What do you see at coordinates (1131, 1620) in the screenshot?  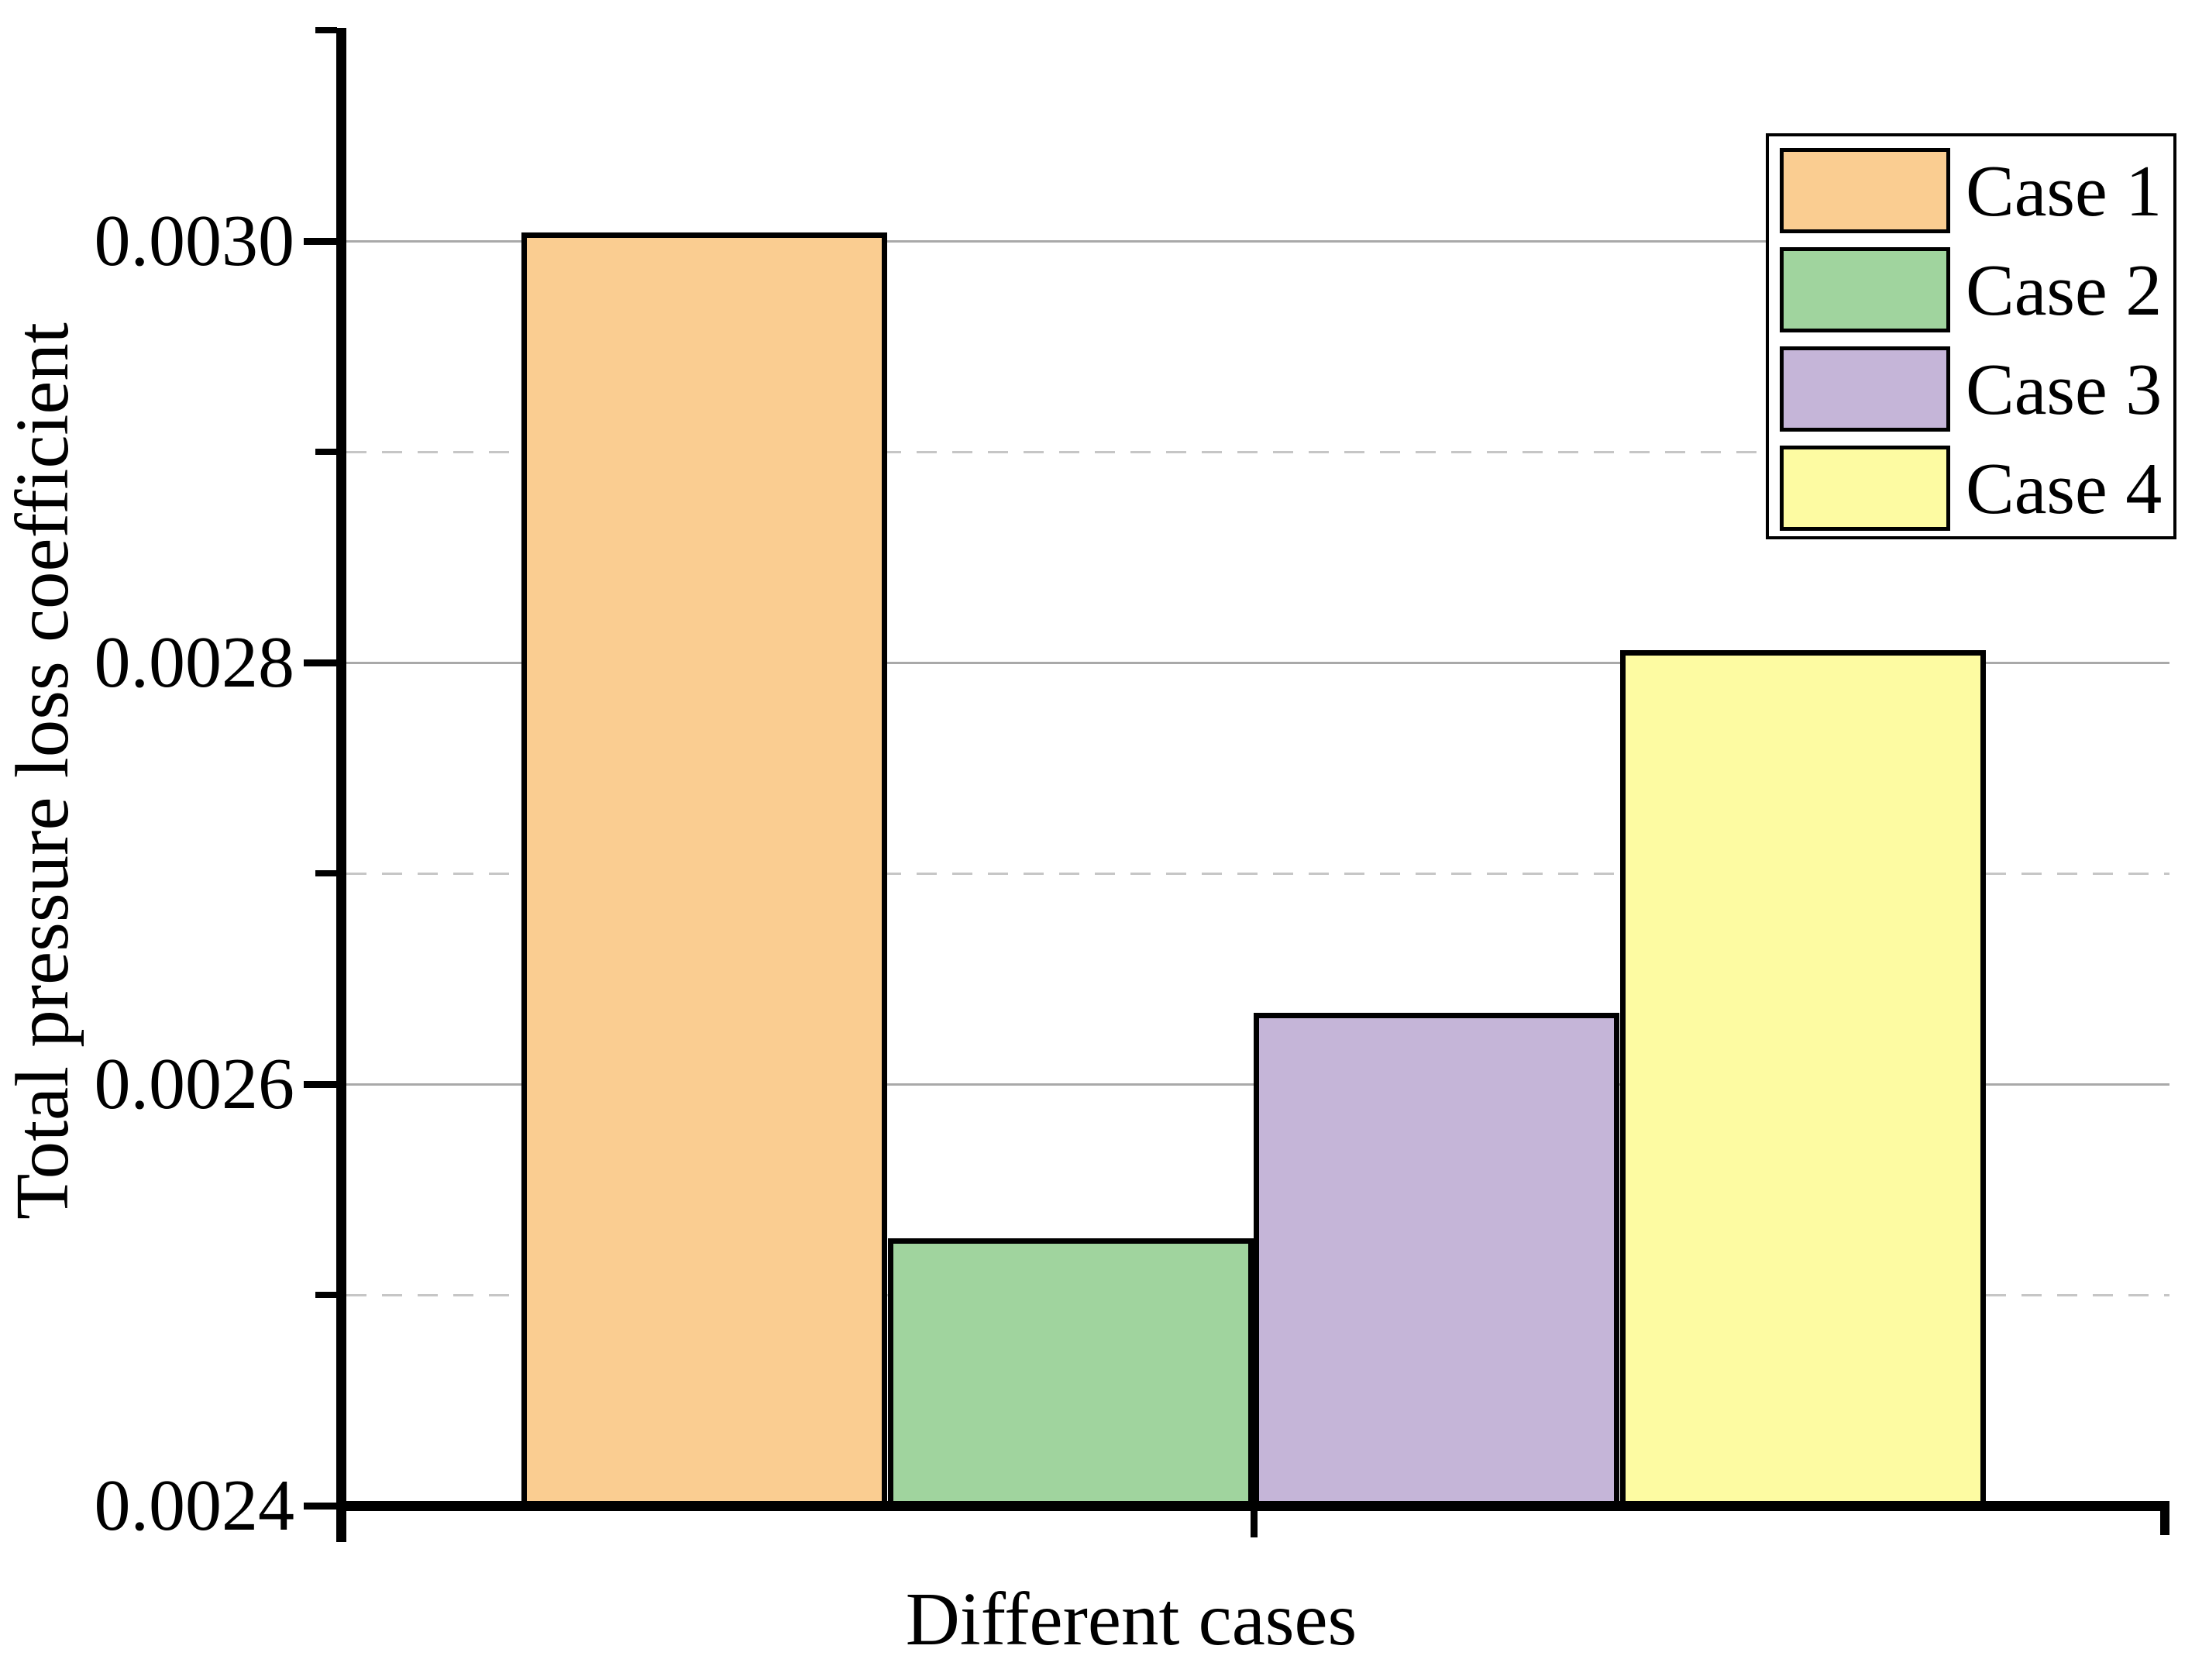 I see `x-axis-title: Different cases` at bounding box center [1131, 1620].